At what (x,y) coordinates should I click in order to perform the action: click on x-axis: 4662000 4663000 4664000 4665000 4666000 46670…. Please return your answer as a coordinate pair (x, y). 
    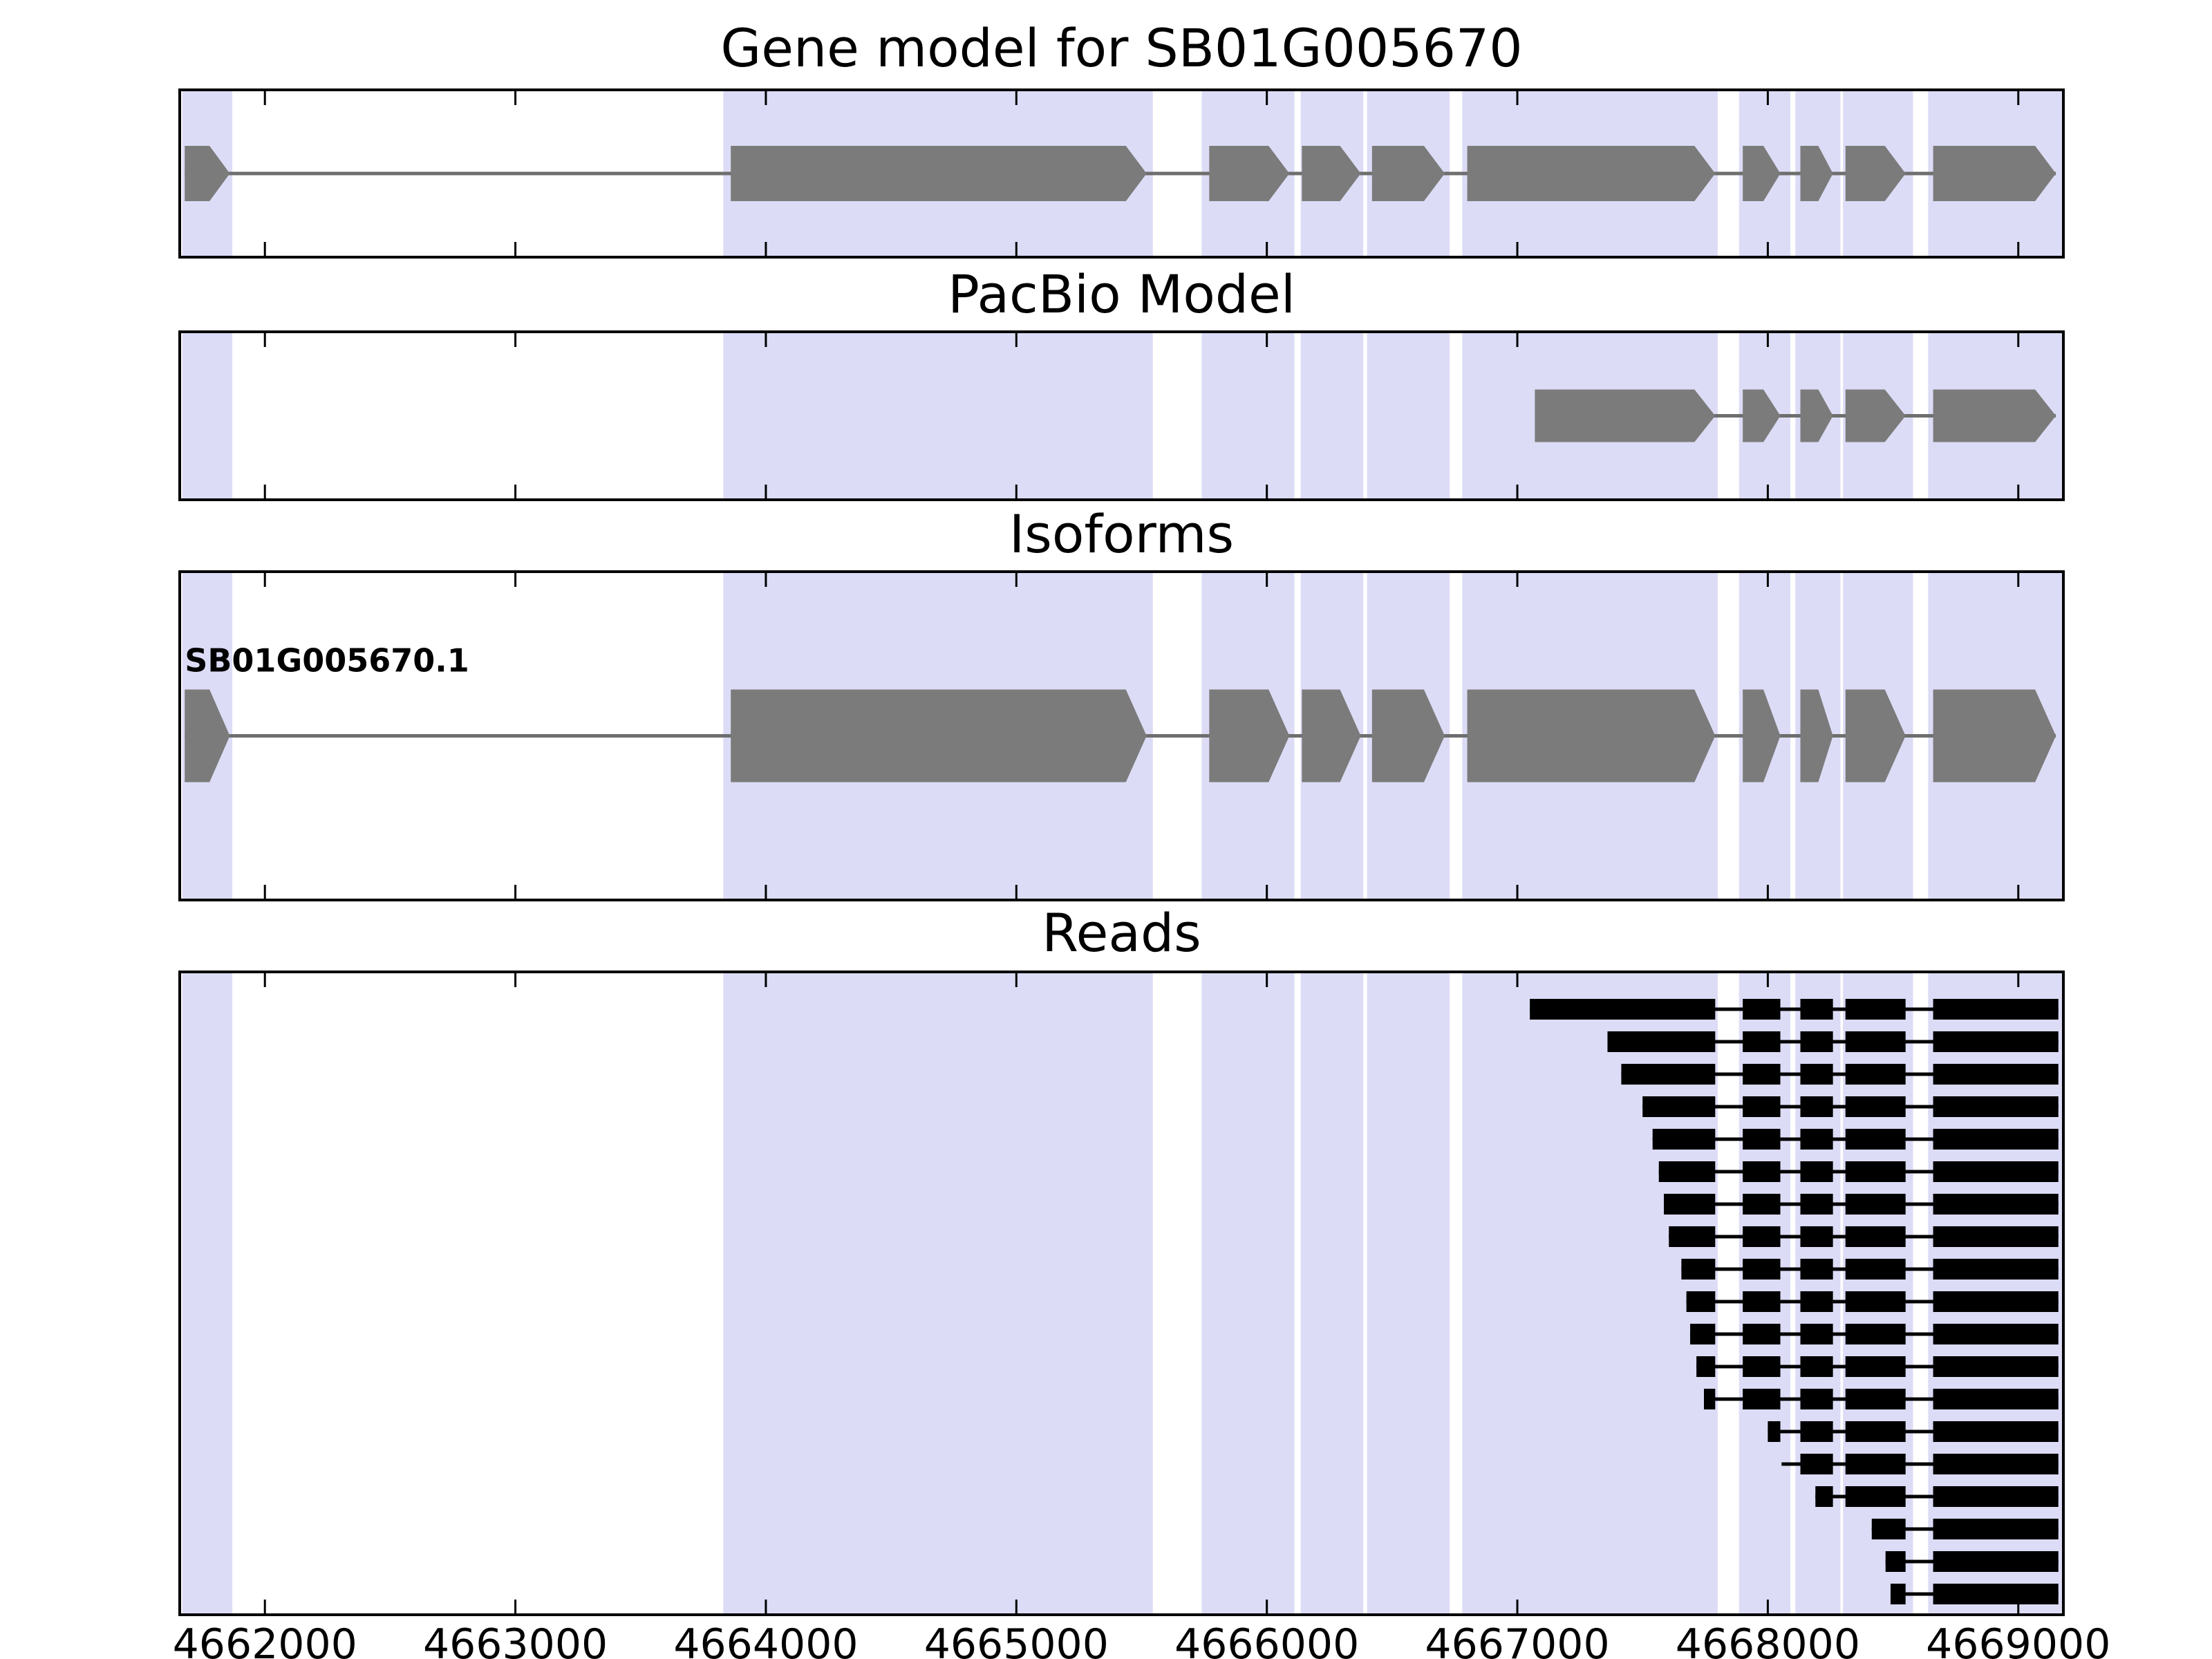
    Looking at the image, I should click on (1106, 1639).